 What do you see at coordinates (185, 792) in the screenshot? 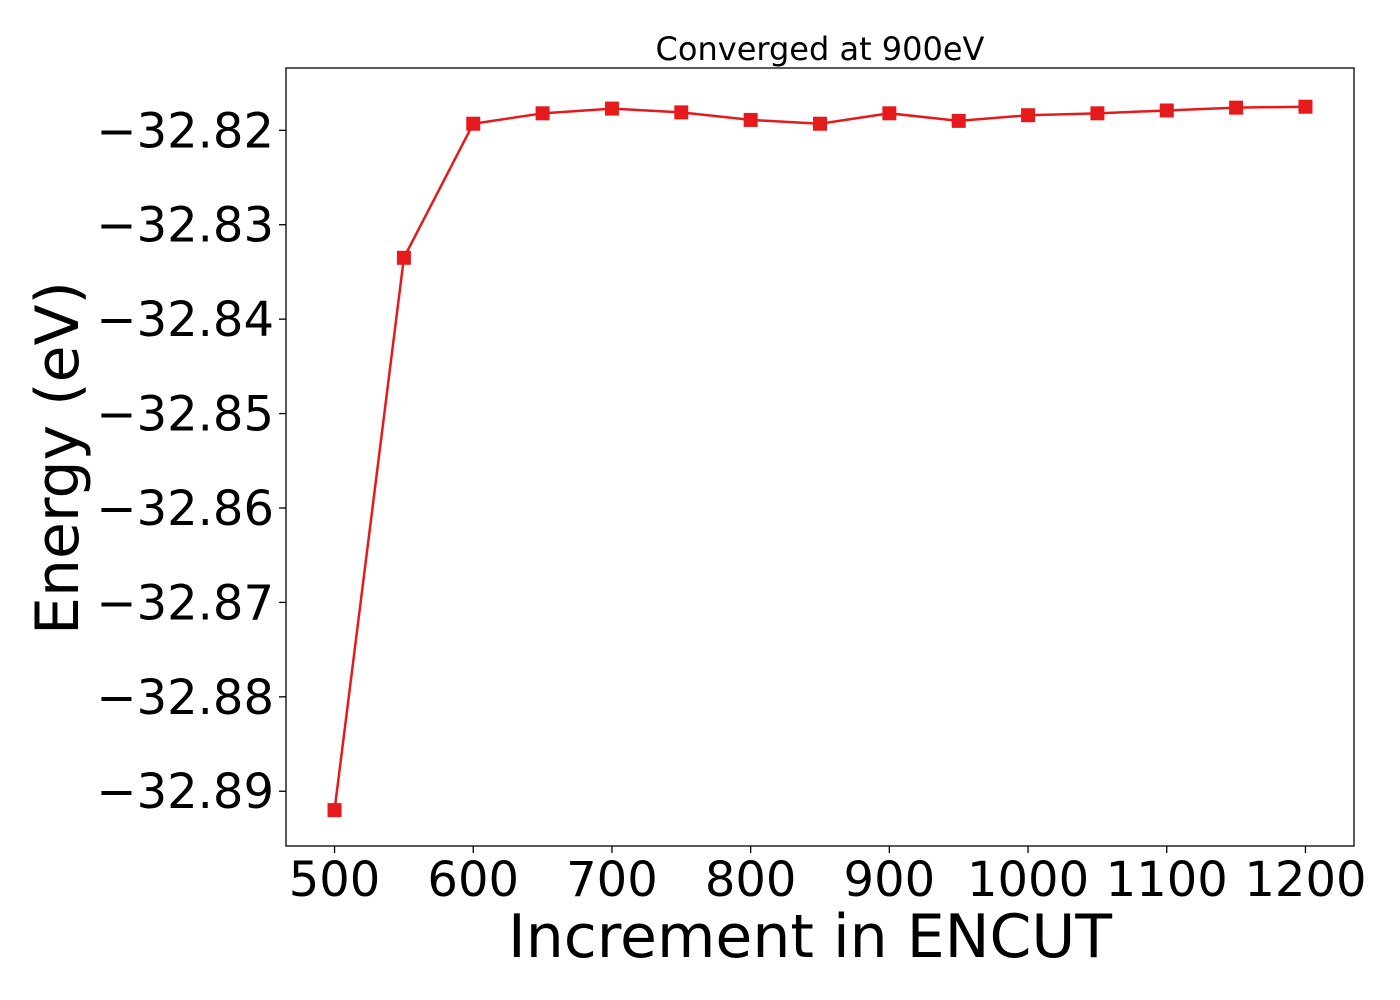
I see `y-tick-label: −32.89` at bounding box center [185, 792].